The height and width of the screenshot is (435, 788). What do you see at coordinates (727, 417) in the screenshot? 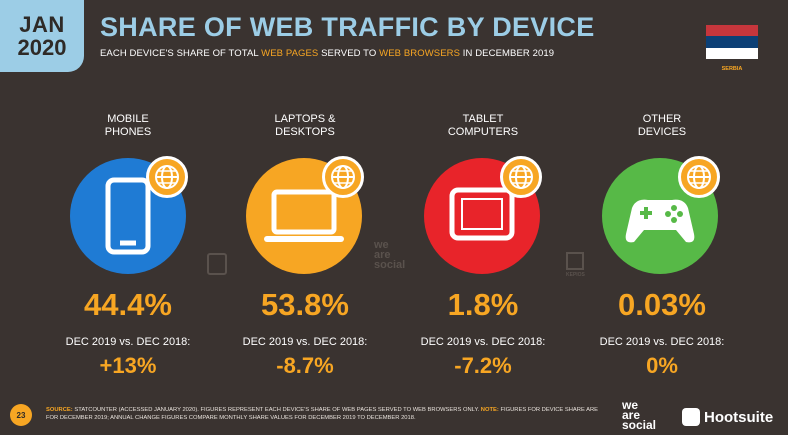
I see `hootsuite-logo: Hootsuite` at bounding box center [727, 417].